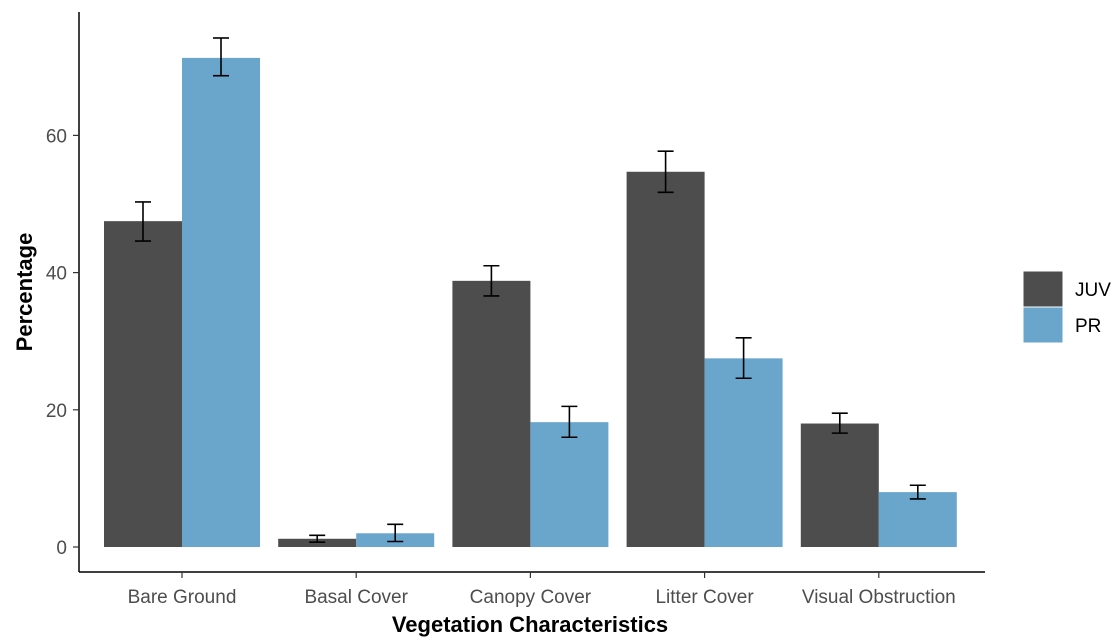 Image resolution: width=1120 pixels, height=637 pixels. Describe the element at coordinates (530, 624) in the screenshot. I see `x-axis-title: Vegetation Characteristics` at that location.